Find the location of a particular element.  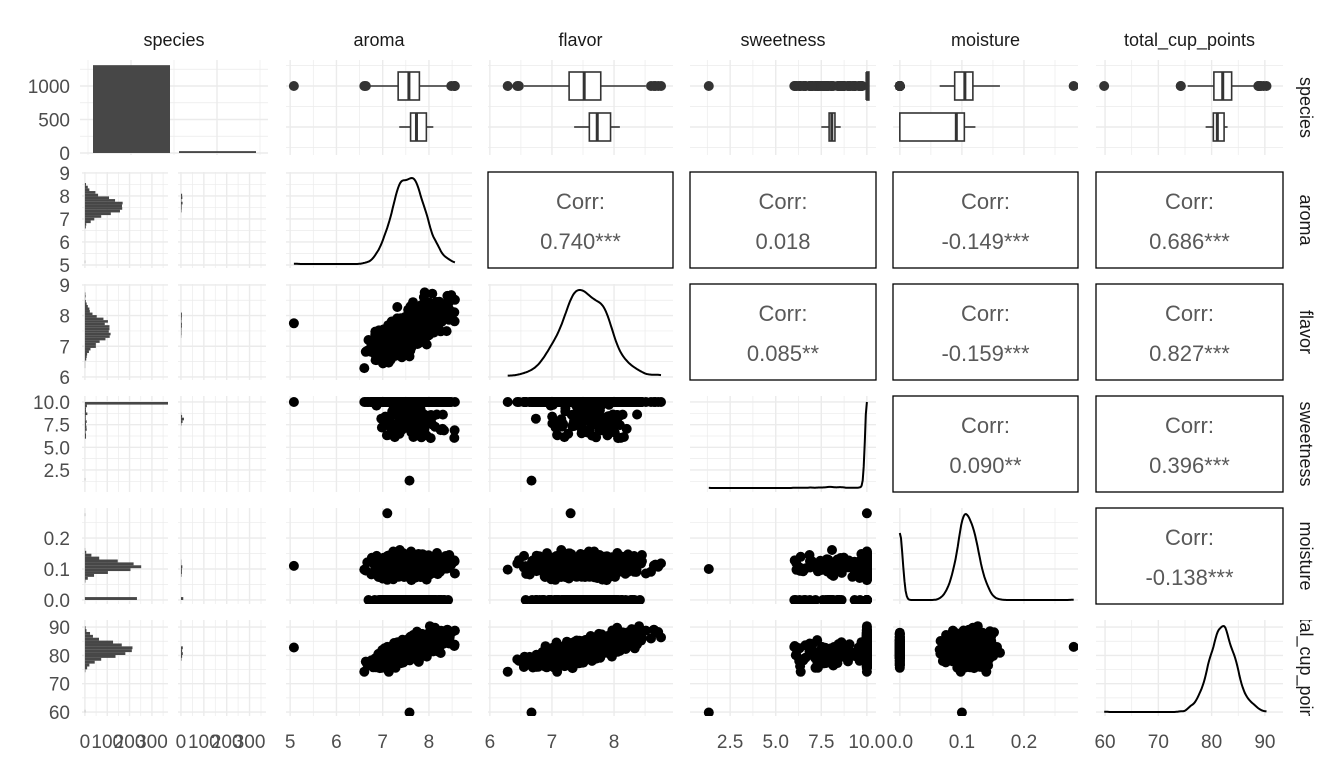

boxplot-panel-aroma is located at coordinates (379, 107).